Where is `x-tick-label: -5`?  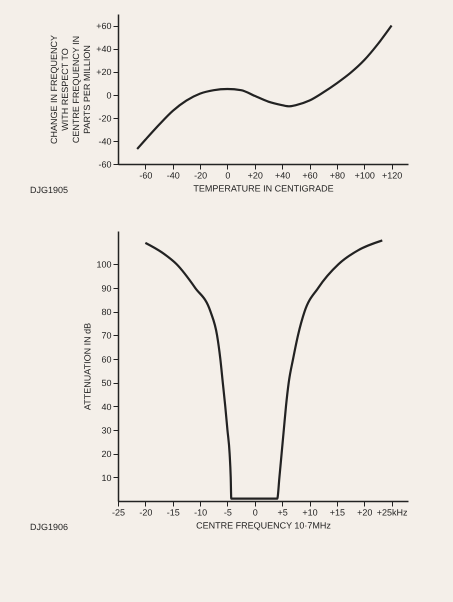
x-tick-label: -5 is located at coordinates (228, 513).